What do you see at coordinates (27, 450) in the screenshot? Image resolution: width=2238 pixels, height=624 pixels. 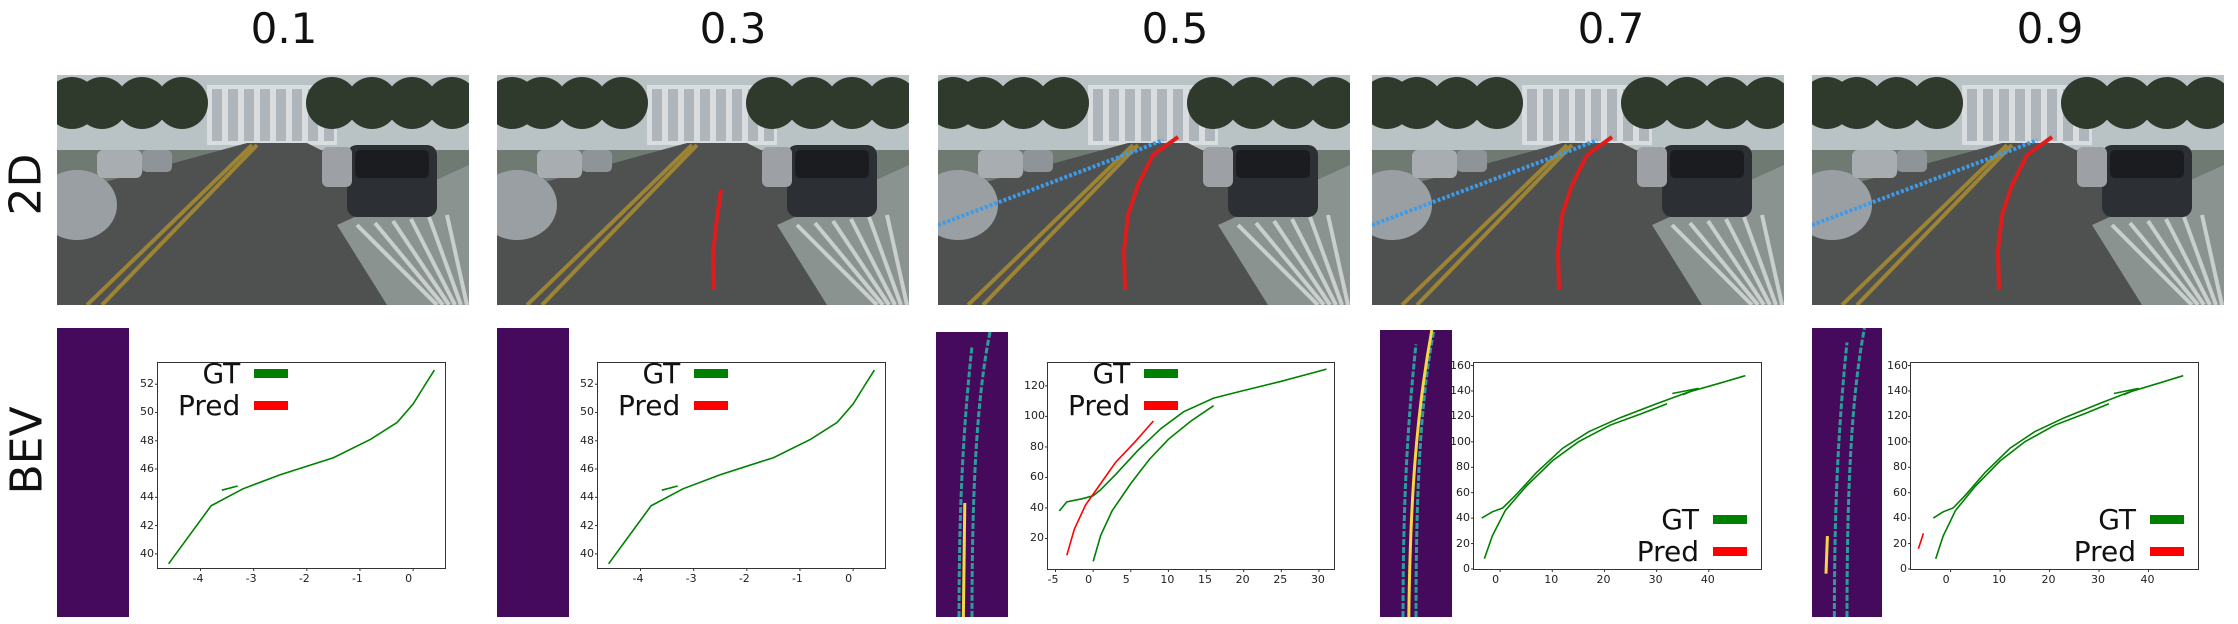 I see `row-label-bev: BEV` at bounding box center [27, 450].